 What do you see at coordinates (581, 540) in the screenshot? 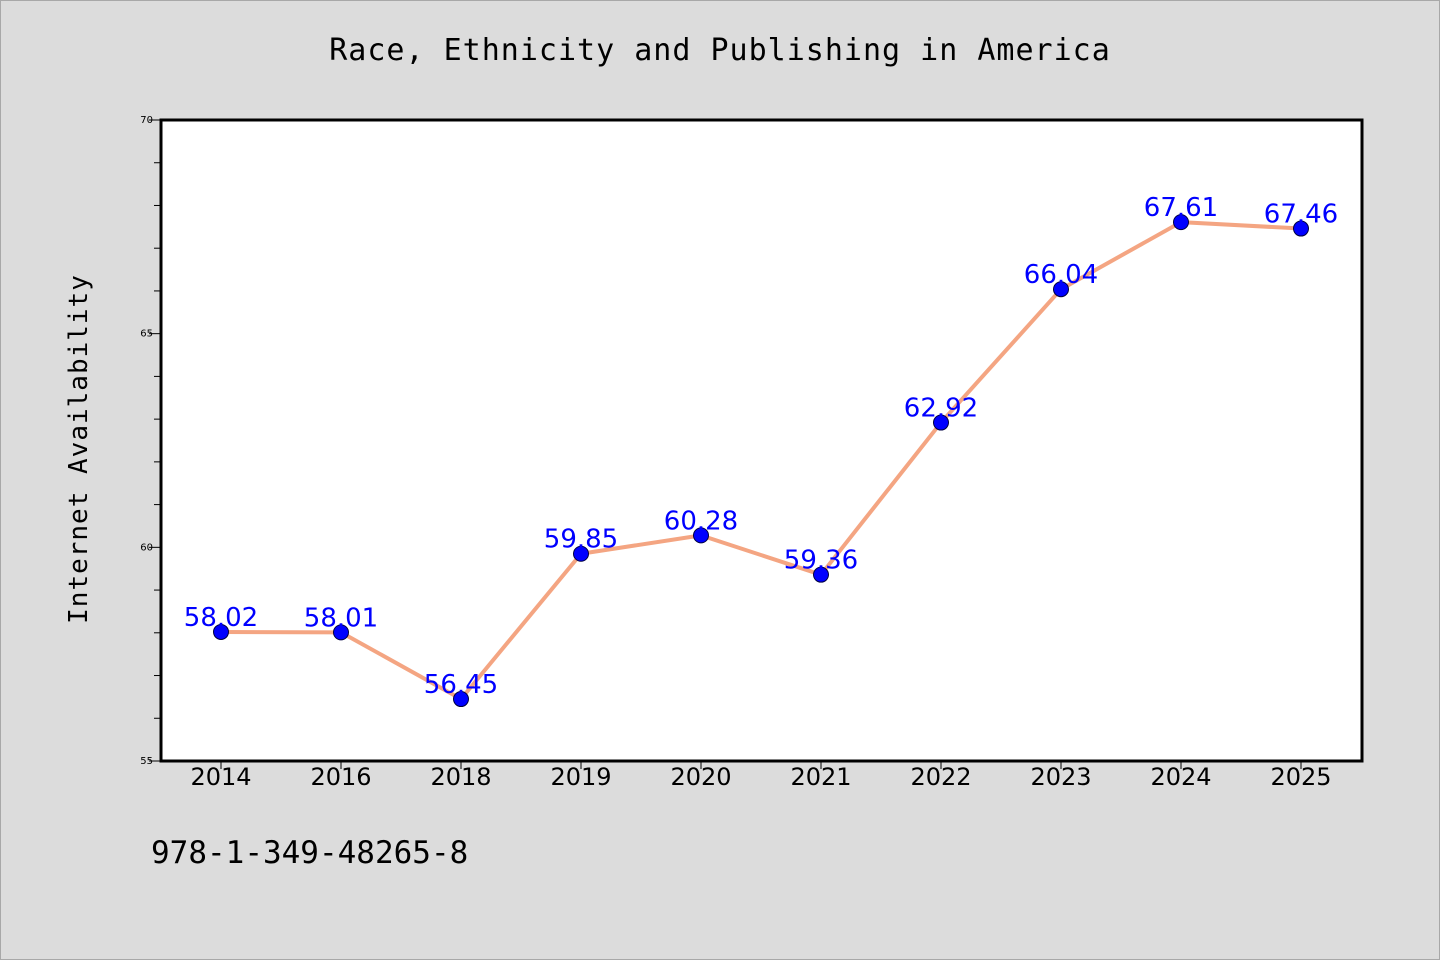
I see `data-label: 59.85` at bounding box center [581, 540].